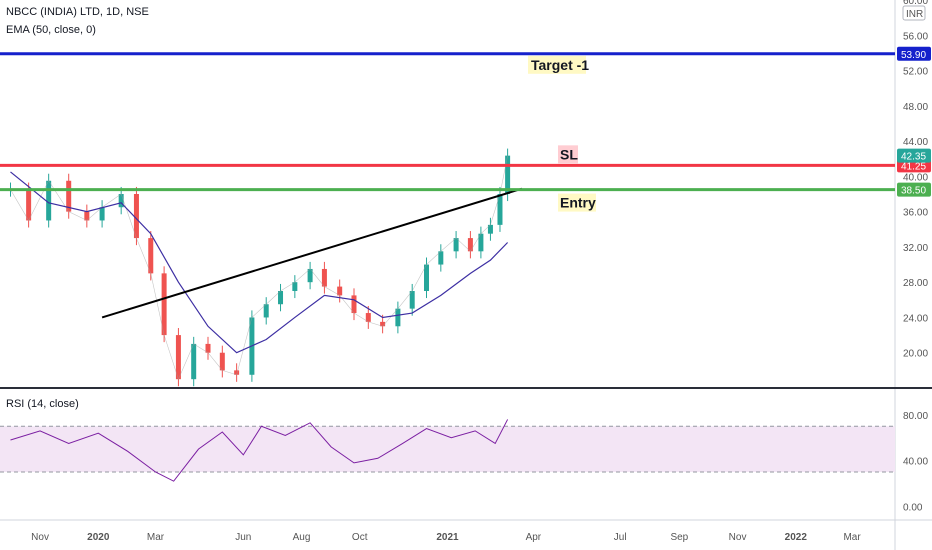  Describe the element at coordinates (51, 30) in the screenshot. I see `ema-legend: EMA (50, close, 0)` at that location.